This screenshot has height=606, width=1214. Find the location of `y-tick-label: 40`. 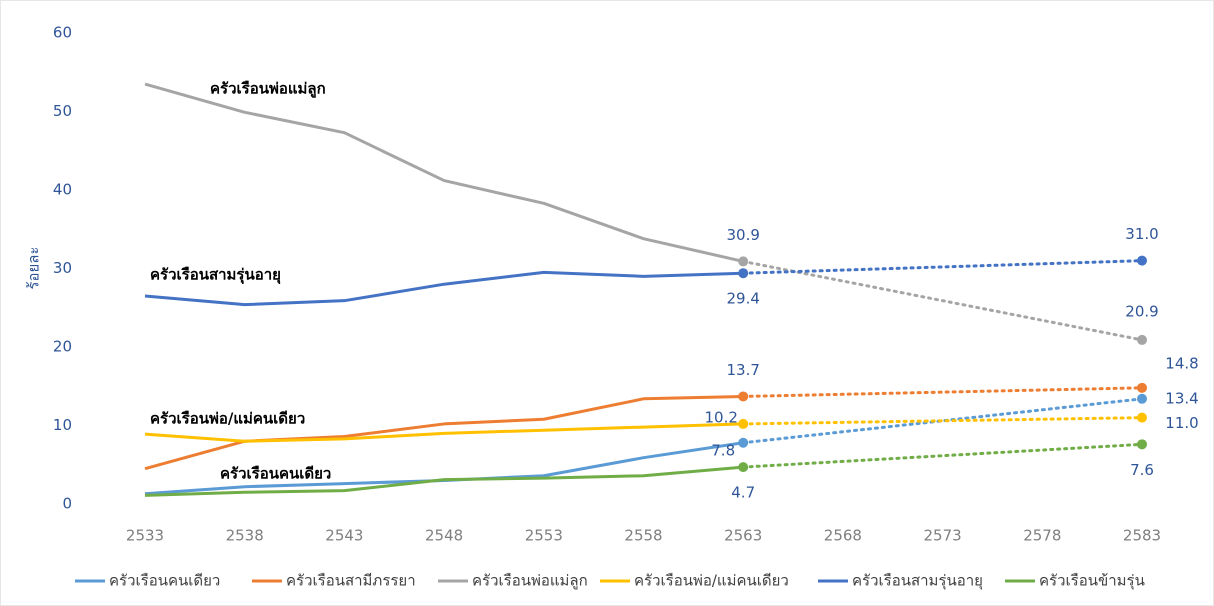

y-tick-label: 40 is located at coordinates (62, 190).